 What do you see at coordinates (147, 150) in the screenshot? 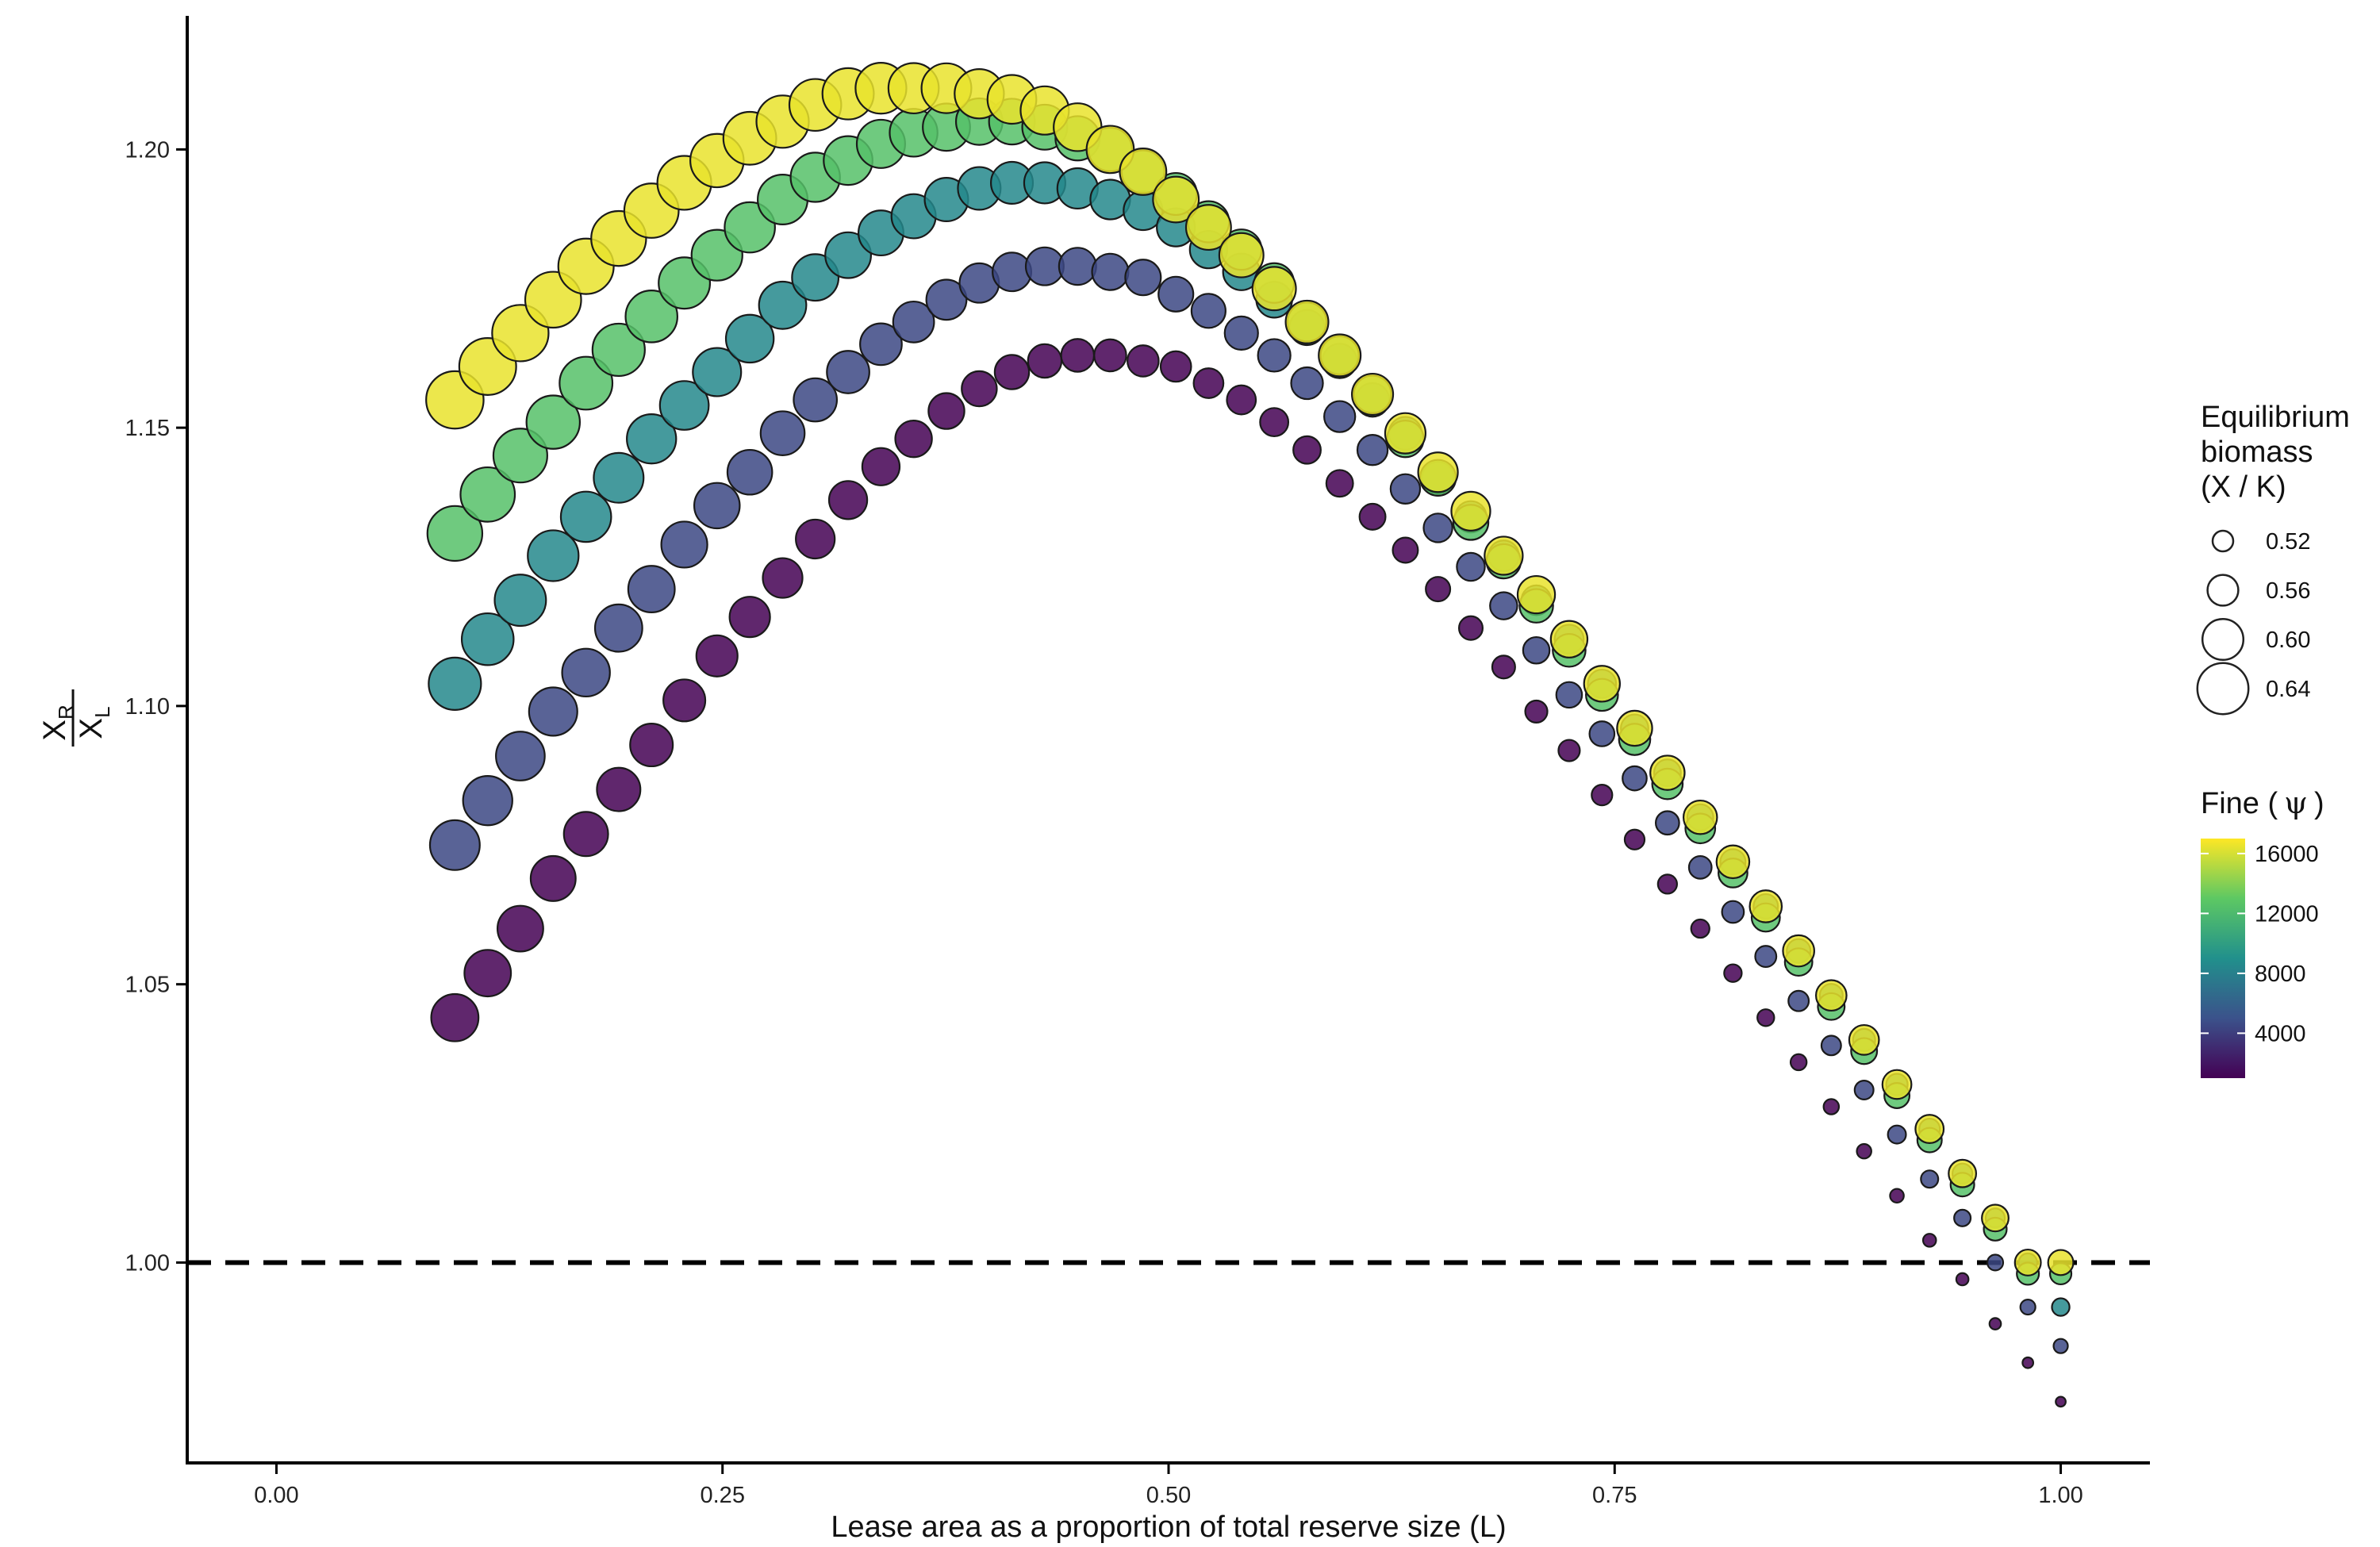
I see `y-tick-label: 1.20` at bounding box center [147, 150].